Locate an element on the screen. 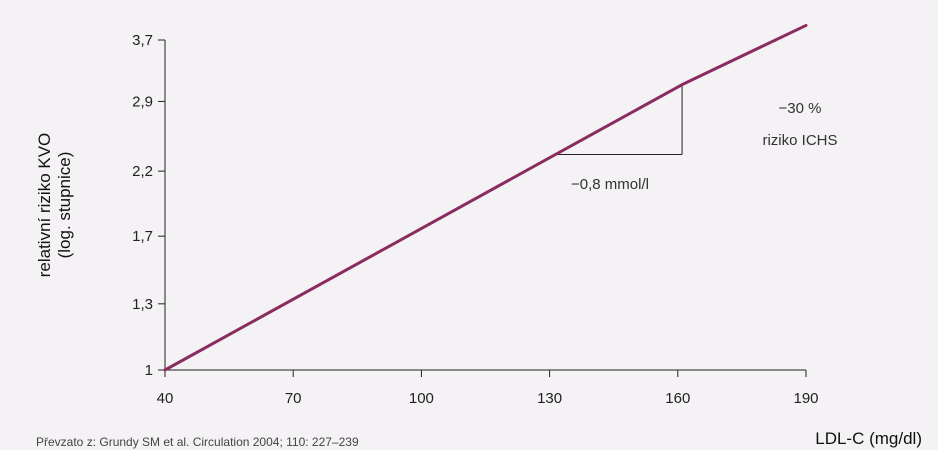 Image resolution: width=938 pixels, height=450 pixels. y-axis-title: relativní riziko KVO (log. stupnice) is located at coordinates (54, 205).